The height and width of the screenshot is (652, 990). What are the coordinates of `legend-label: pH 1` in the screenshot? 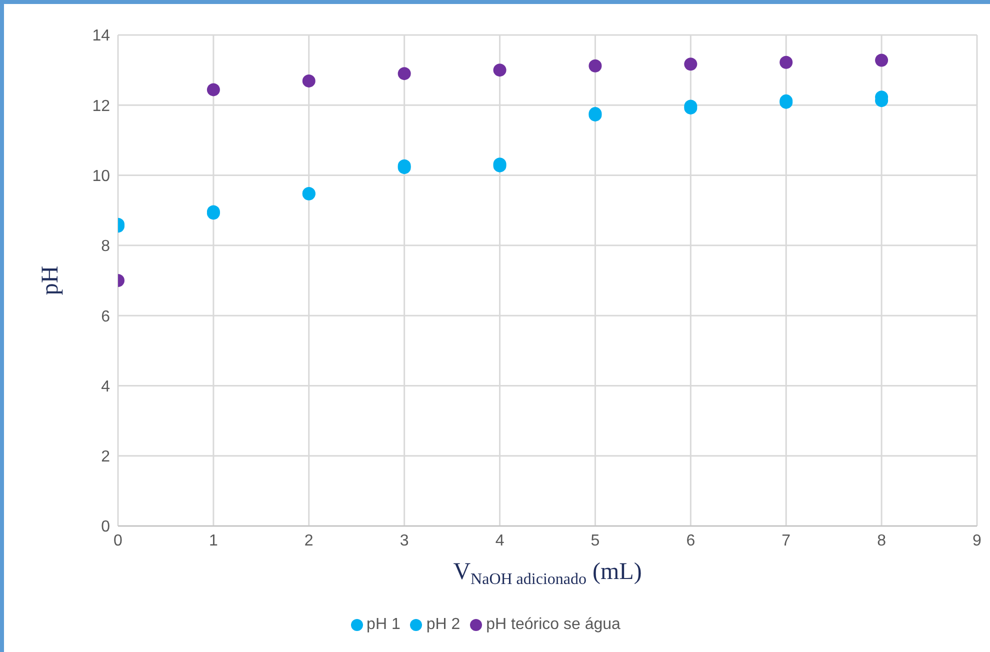 It's located at (383, 624).